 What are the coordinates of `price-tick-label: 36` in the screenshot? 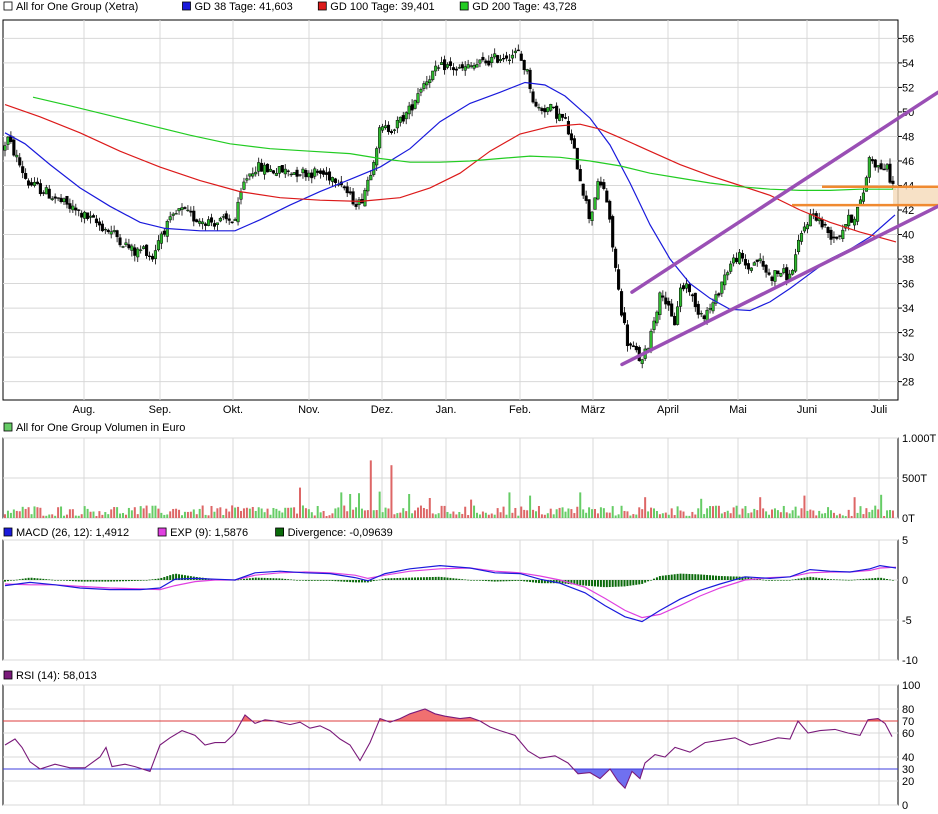 It's located at (908, 285).